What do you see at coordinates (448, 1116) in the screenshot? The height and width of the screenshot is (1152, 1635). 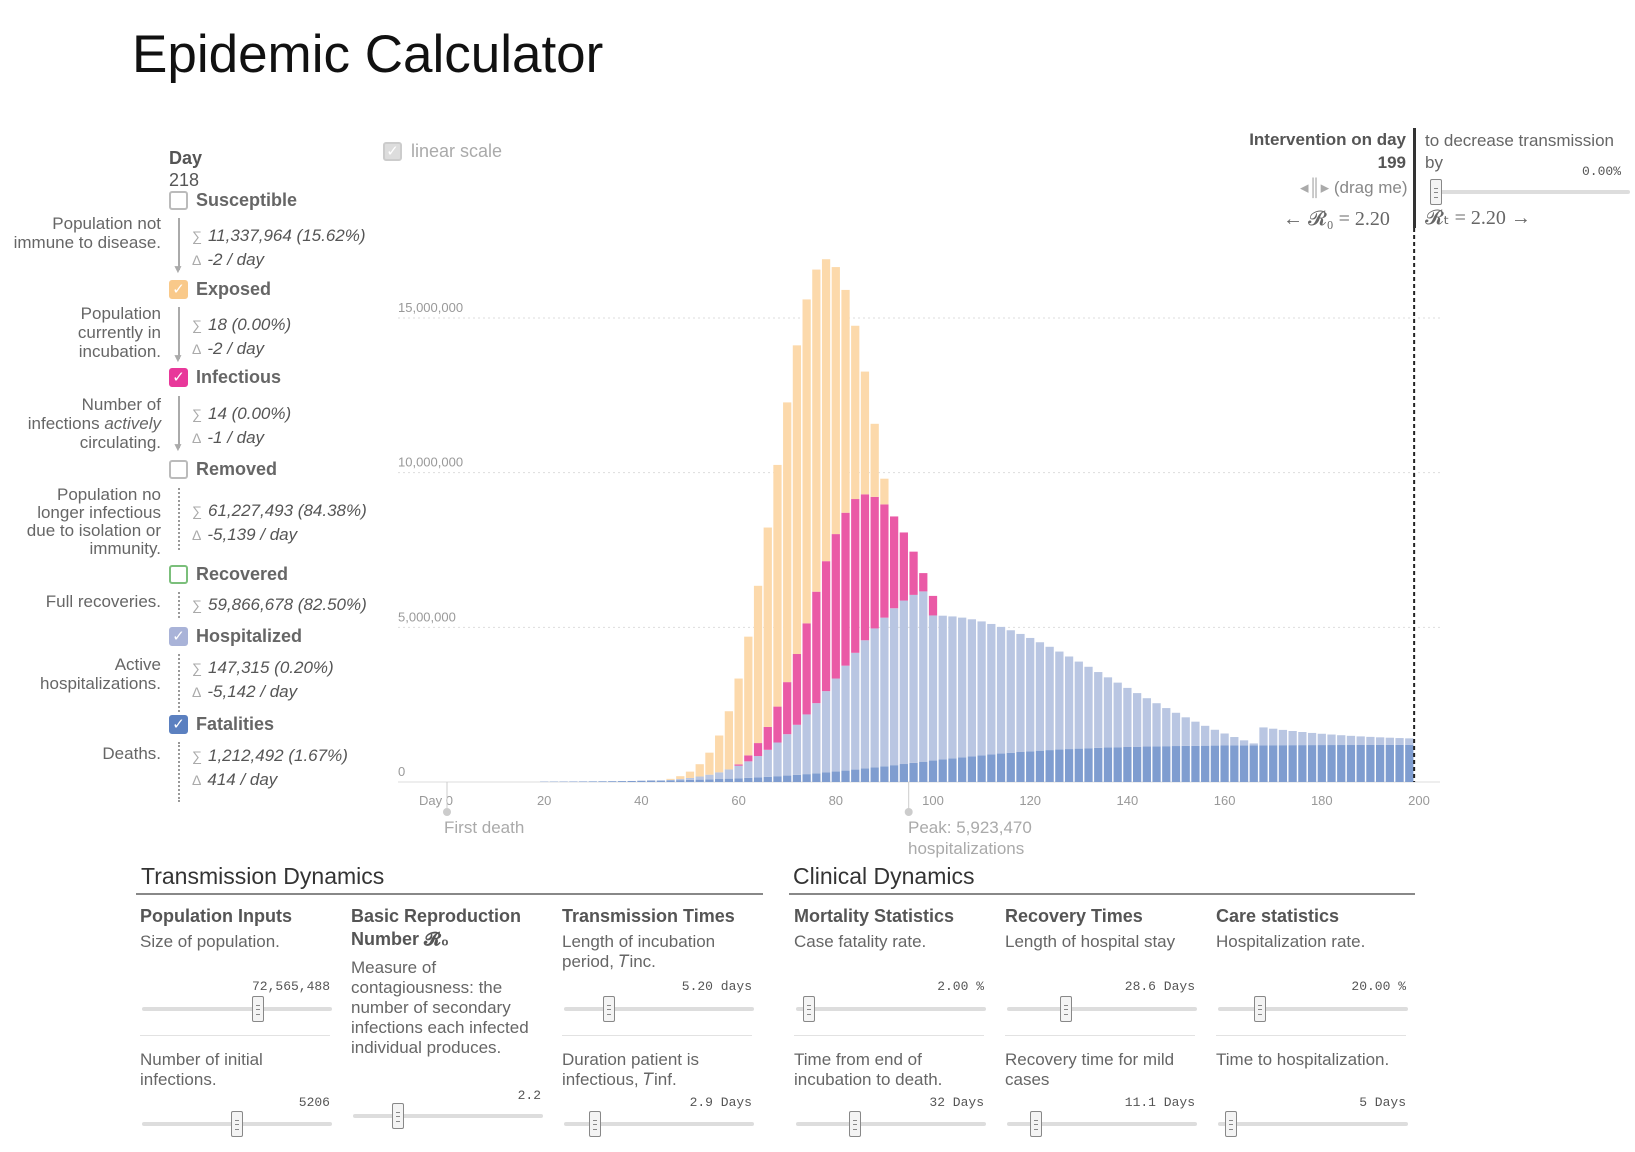 I see `r0-slider` at bounding box center [448, 1116].